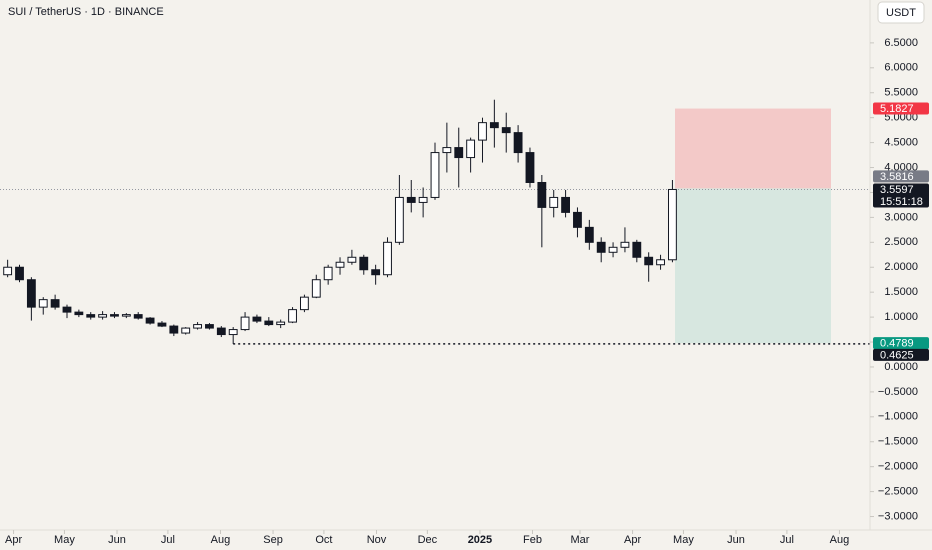 The width and height of the screenshot is (932, 550). What do you see at coordinates (901, 242) in the screenshot?
I see `y-tick-label: 2.5000` at bounding box center [901, 242].